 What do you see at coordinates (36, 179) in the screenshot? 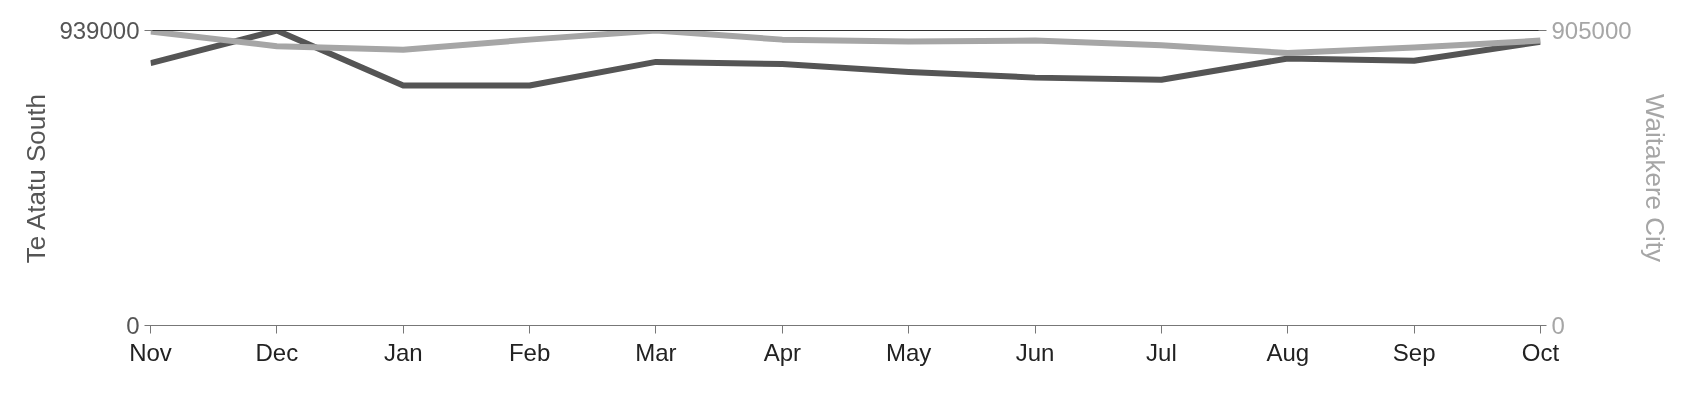
I see `y-axis-title: Te Atatu South` at bounding box center [36, 179].